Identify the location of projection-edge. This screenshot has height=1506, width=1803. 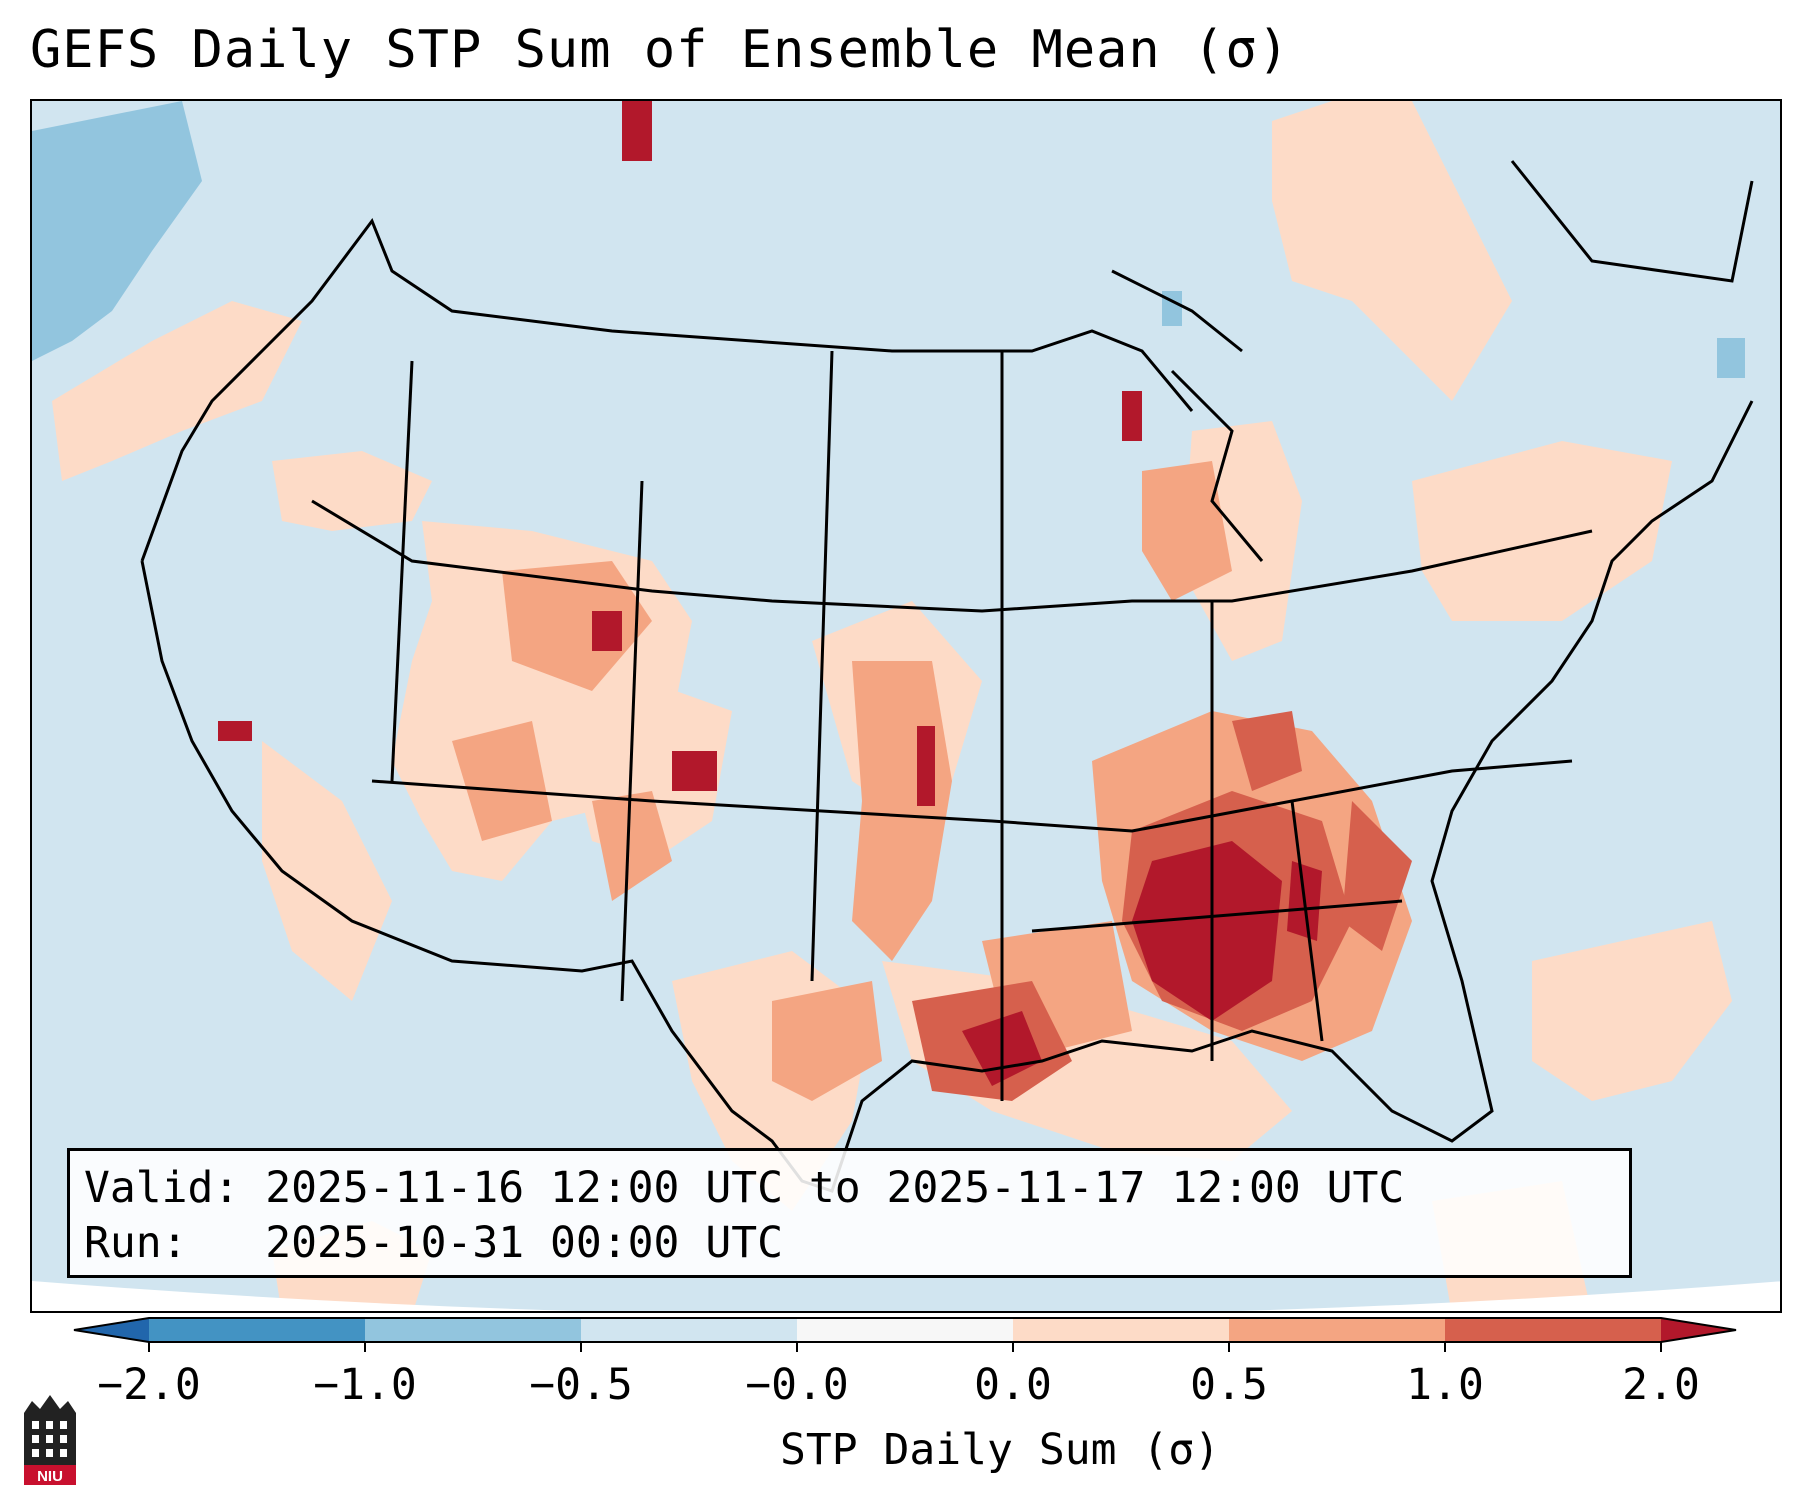
(906, 1296).